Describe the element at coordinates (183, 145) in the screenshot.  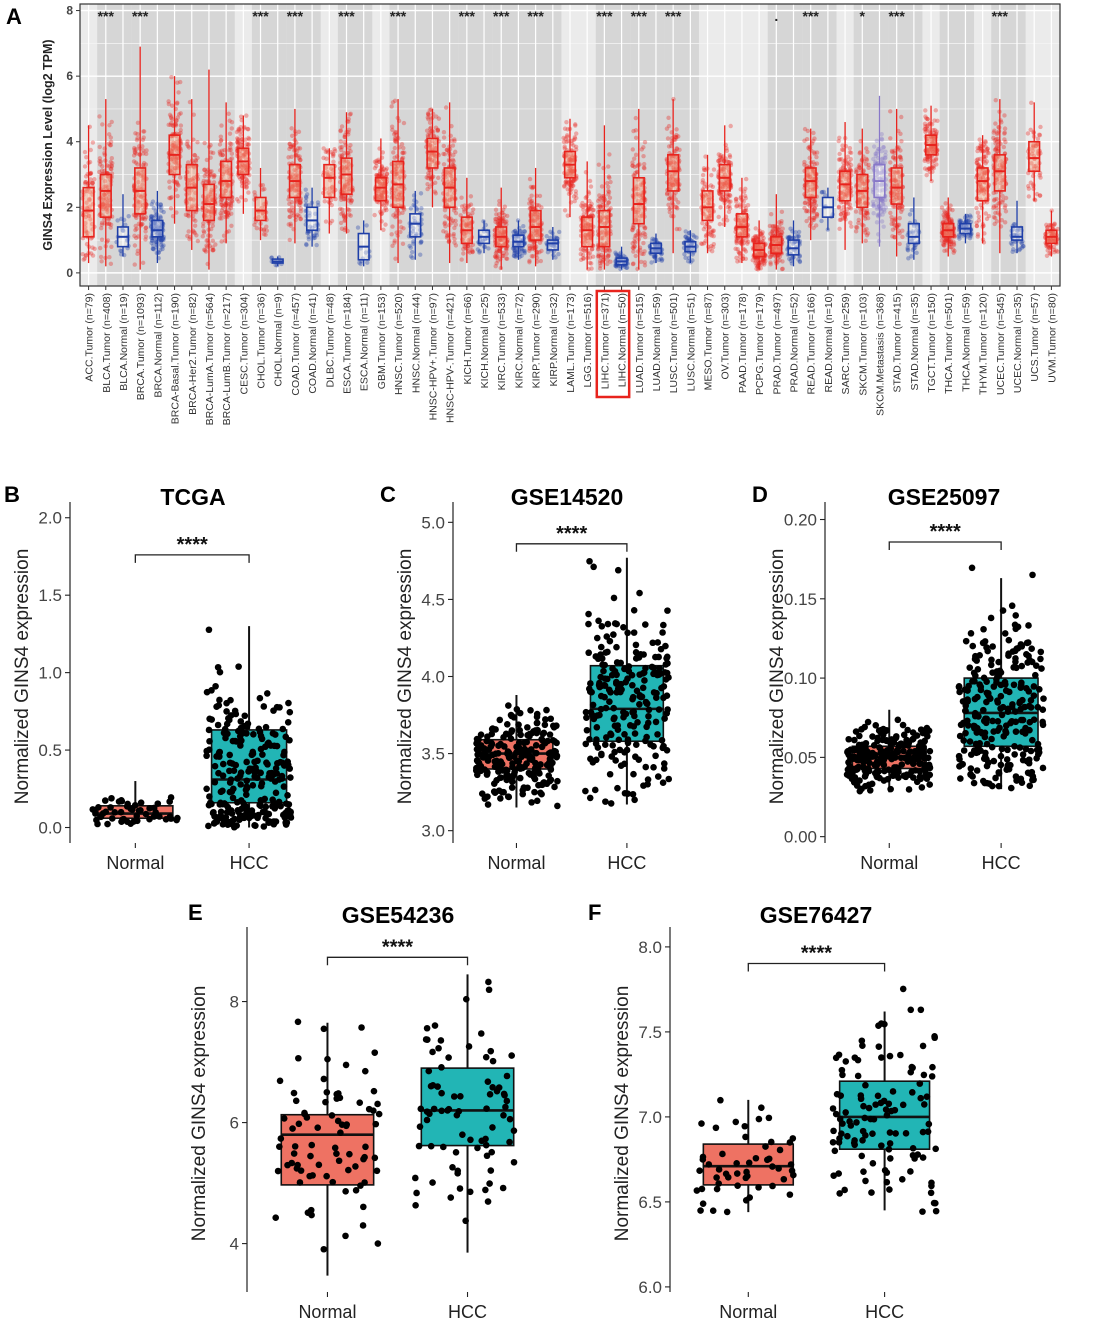
I see `paired-group-band` at that location.